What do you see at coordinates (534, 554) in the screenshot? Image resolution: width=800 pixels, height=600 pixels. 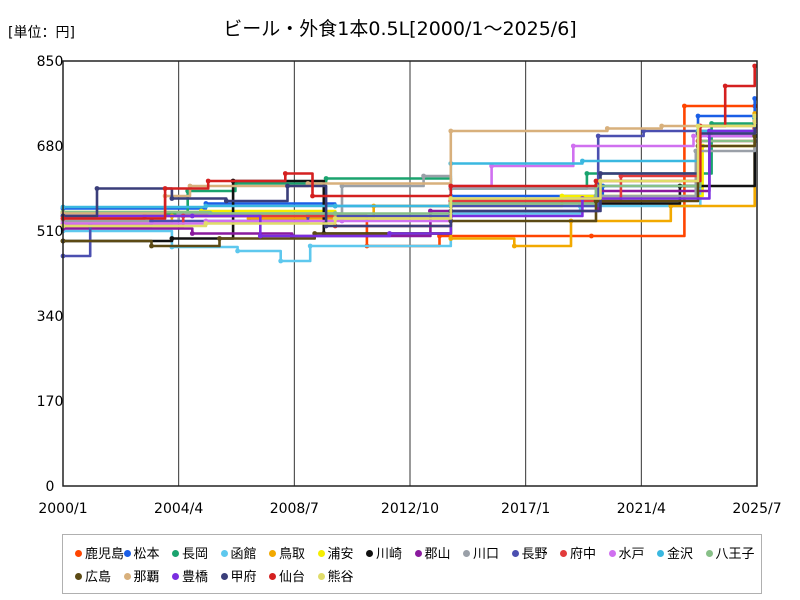 I see `legend-label: 長野` at bounding box center [534, 554].